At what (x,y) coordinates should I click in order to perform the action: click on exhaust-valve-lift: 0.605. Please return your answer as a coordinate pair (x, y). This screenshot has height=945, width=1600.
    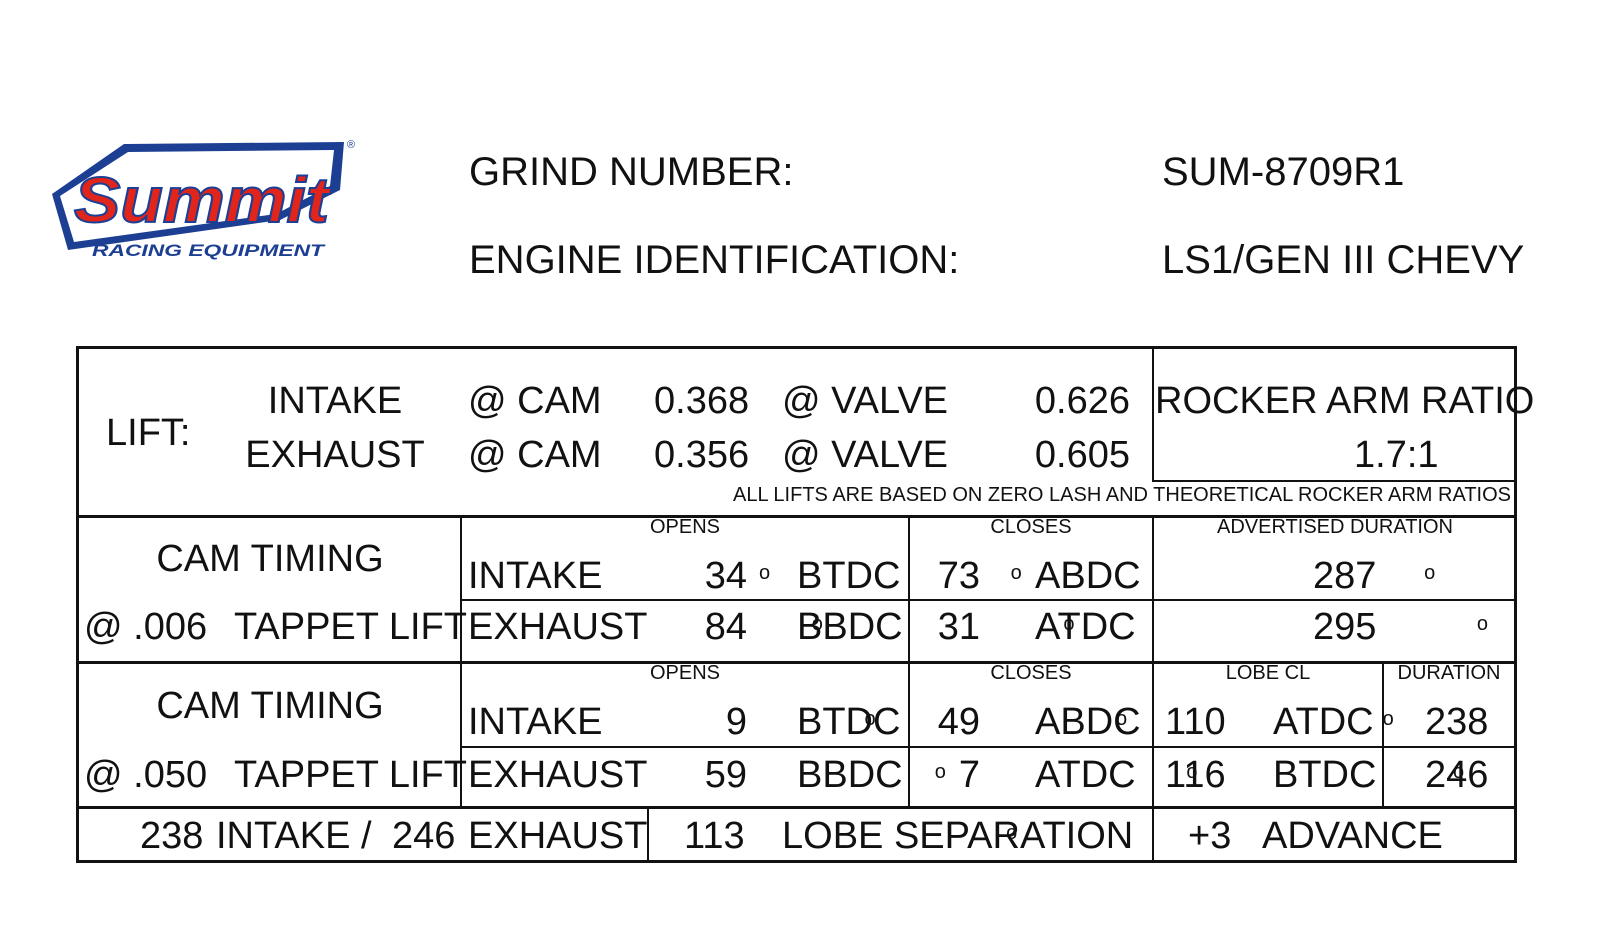
    Looking at the image, I should click on (1082, 455).